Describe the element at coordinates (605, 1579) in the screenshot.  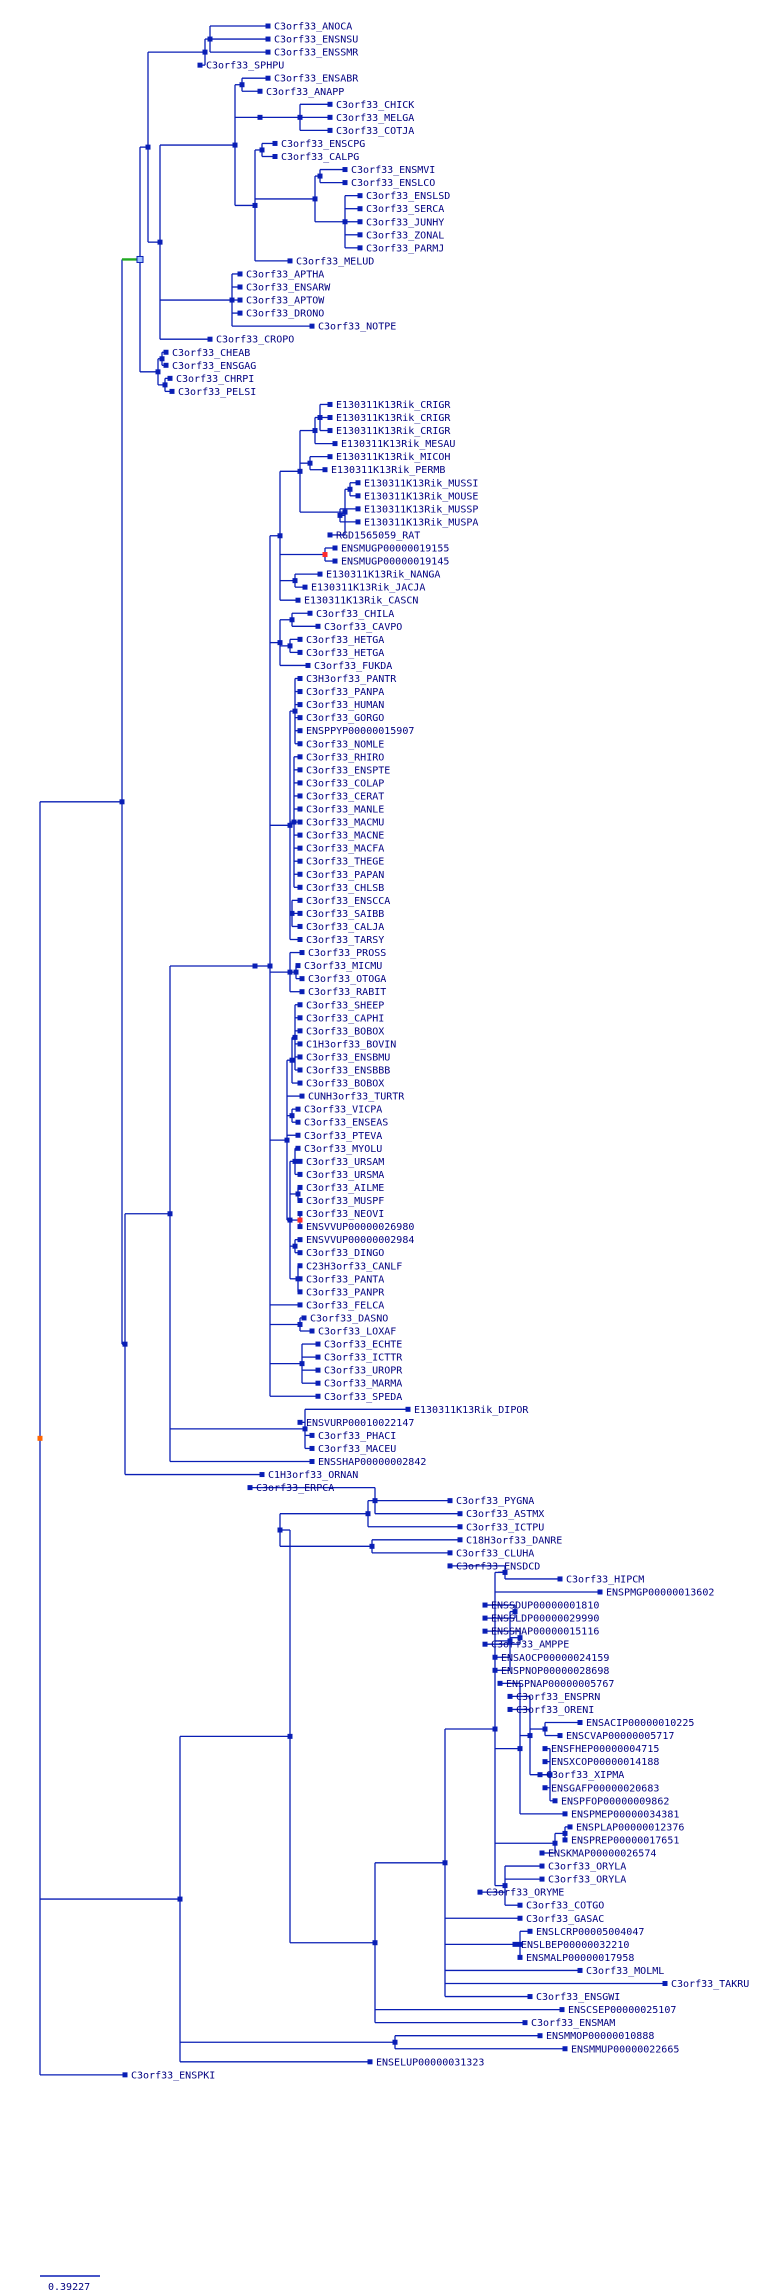
I see `leaf-label: C3orf33_HIPCM` at that location.